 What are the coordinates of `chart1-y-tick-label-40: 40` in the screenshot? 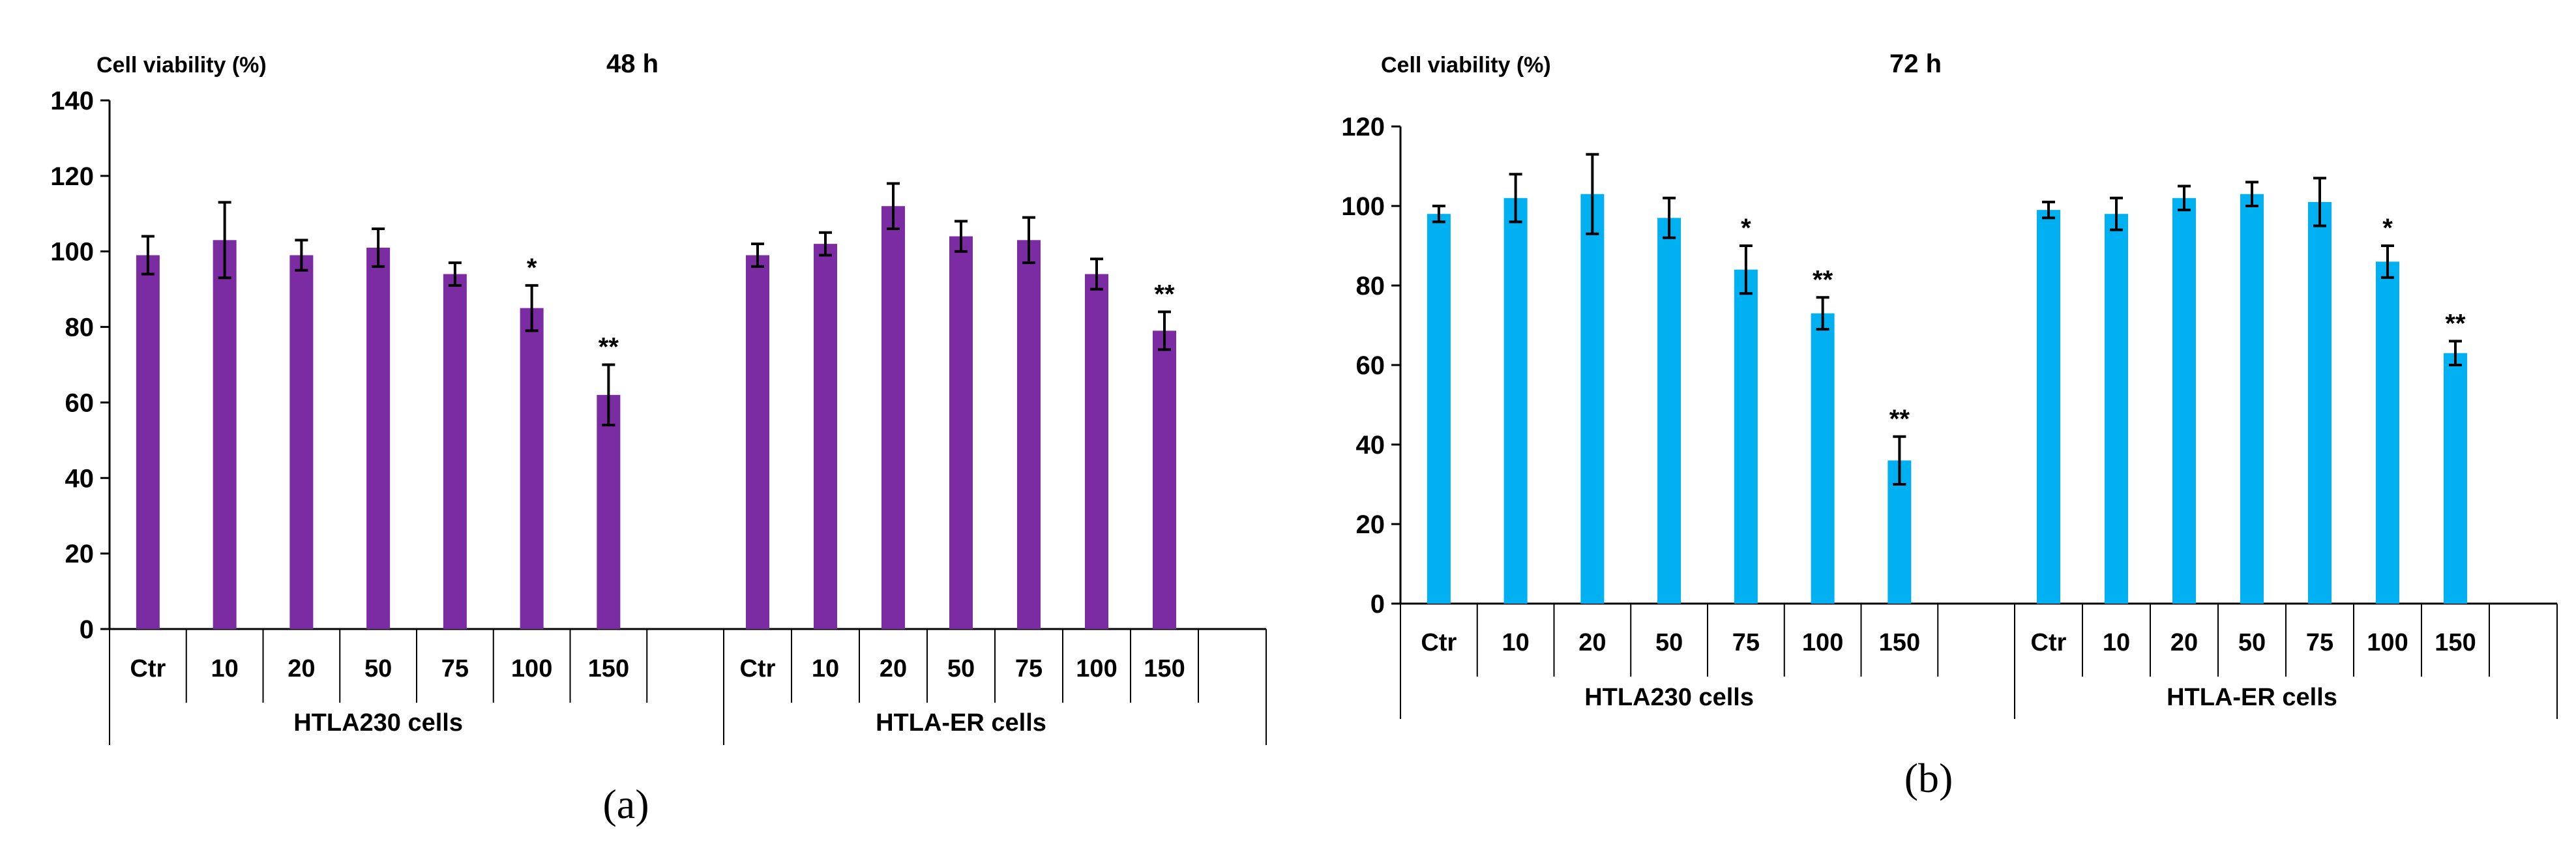 It's located at (1370, 446).